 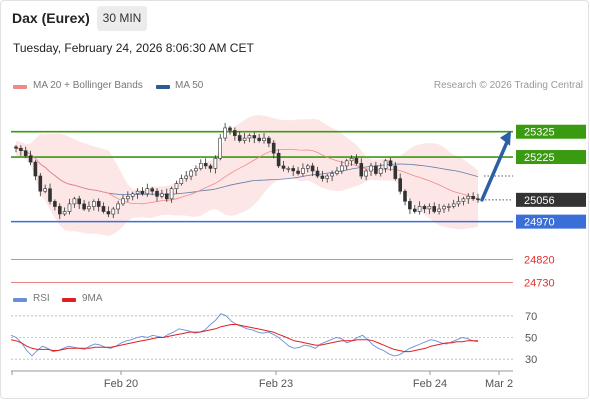 I want to click on ma9-legend-swatch, so click(x=69, y=300).